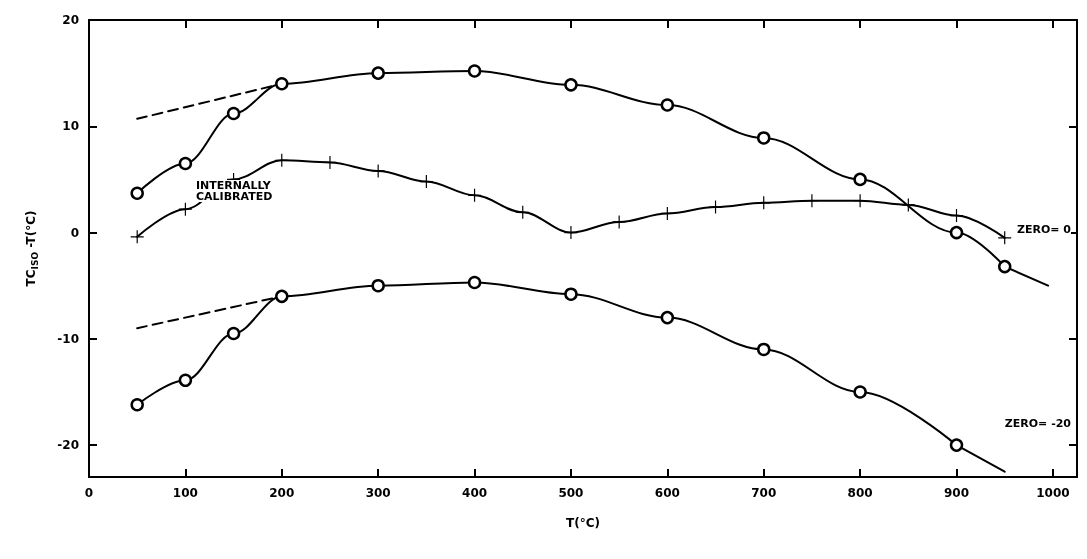 This screenshot has height=559, width=1087. Describe the element at coordinates (70, 20) in the screenshot. I see `y-tick-label: 20` at that location.